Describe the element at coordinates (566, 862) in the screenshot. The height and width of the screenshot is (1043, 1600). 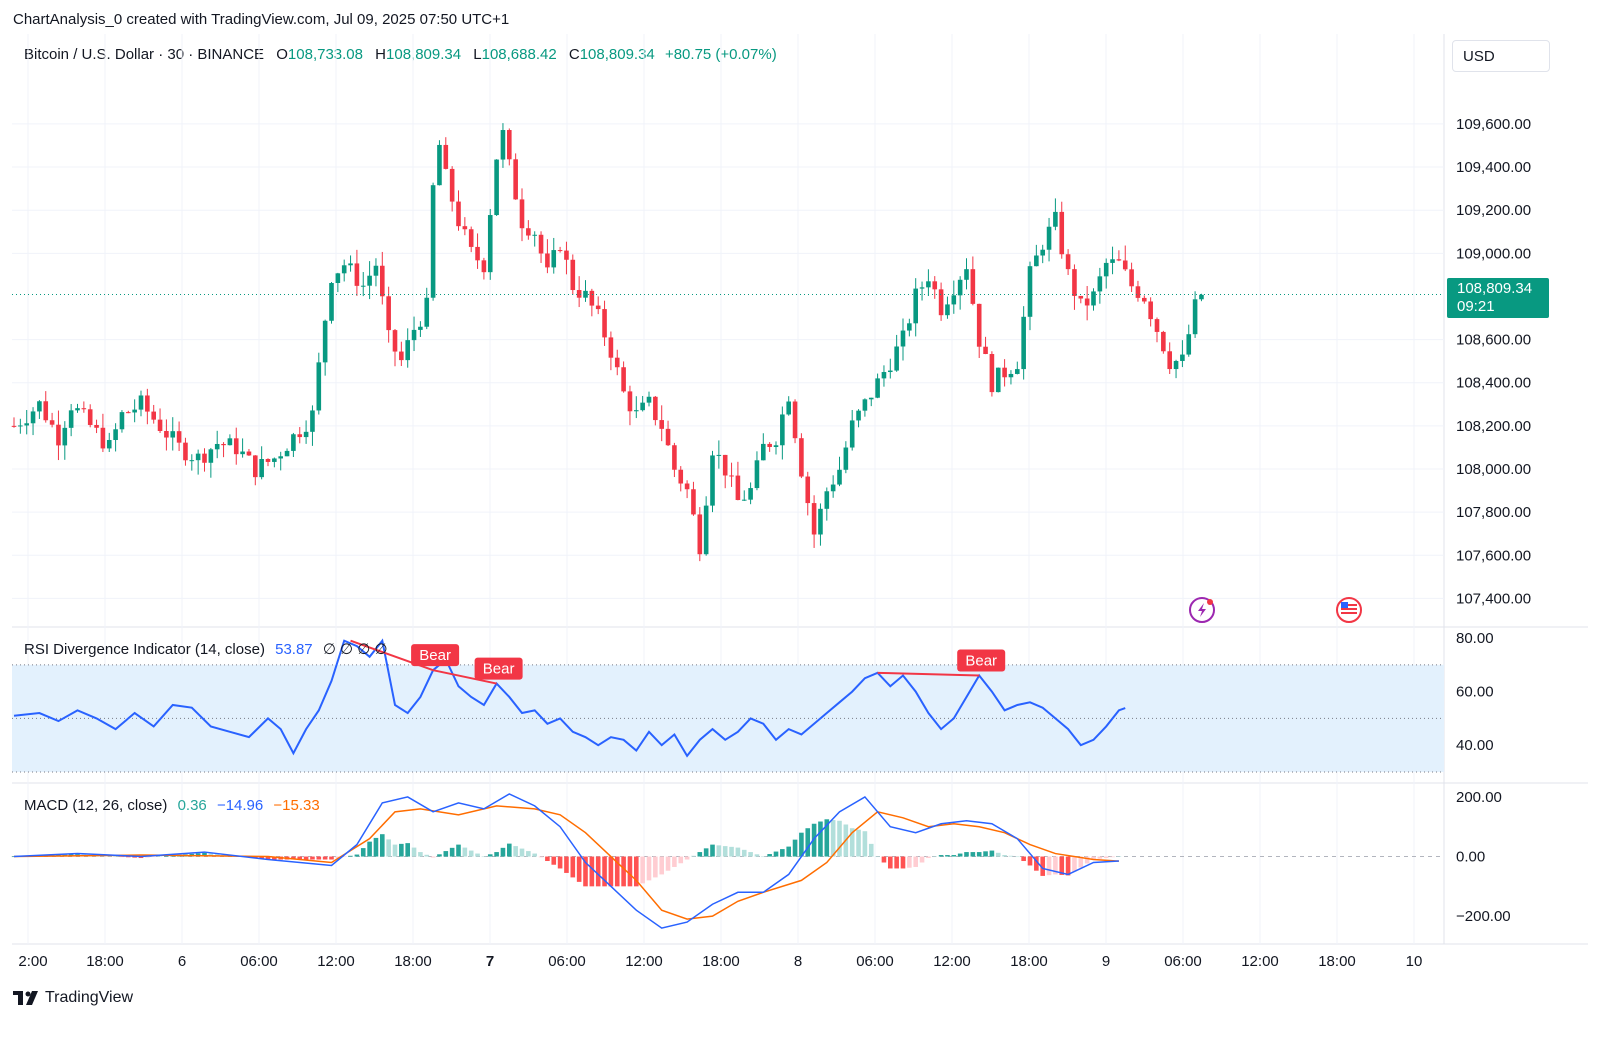
I see `macd-signal-line` at that location.